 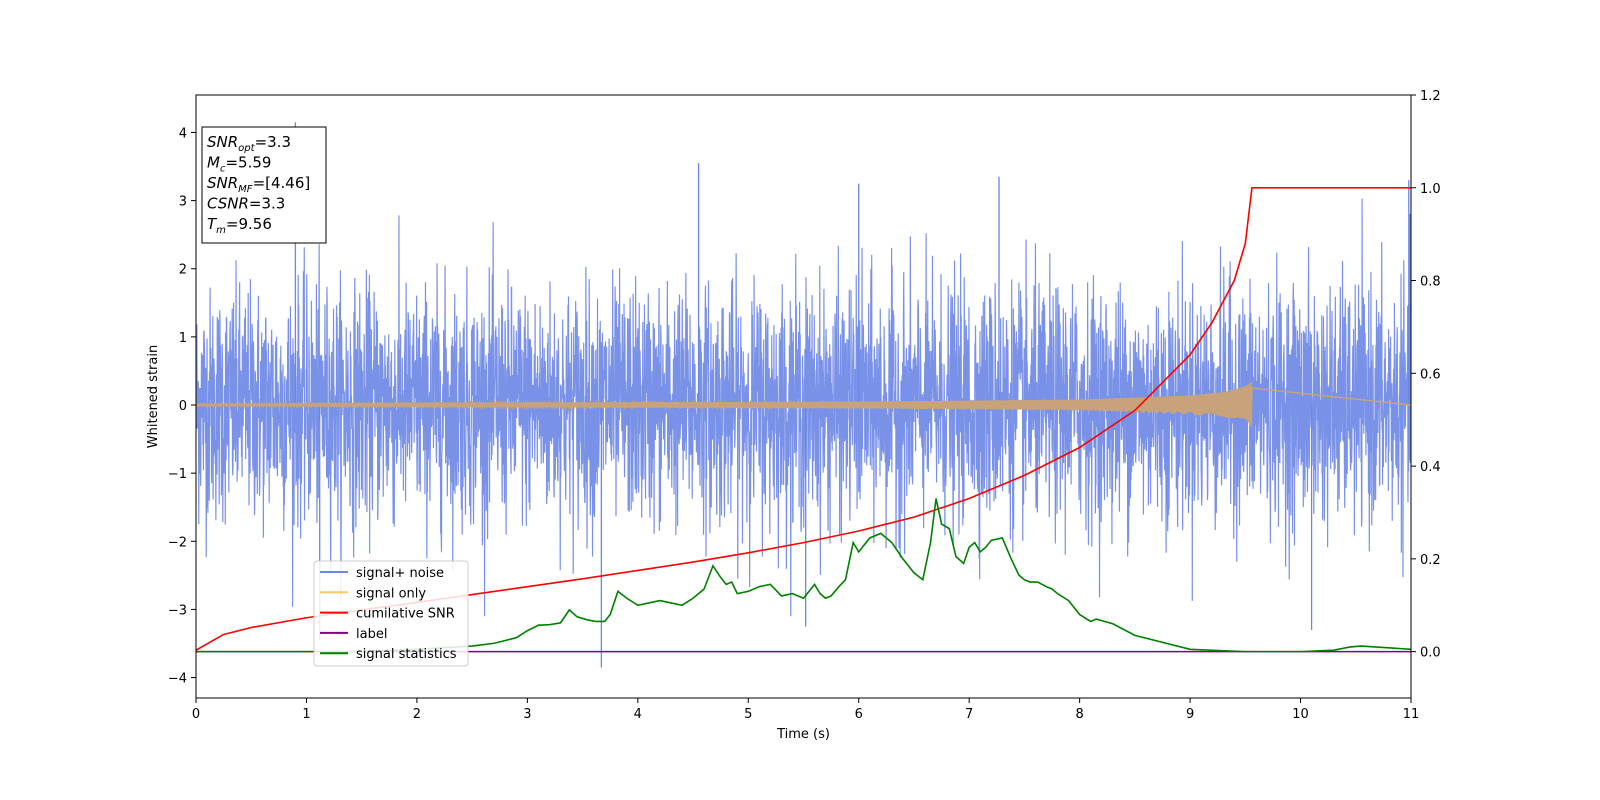 I want to click on y-tick-label: 4, so click(x=183, y=133).